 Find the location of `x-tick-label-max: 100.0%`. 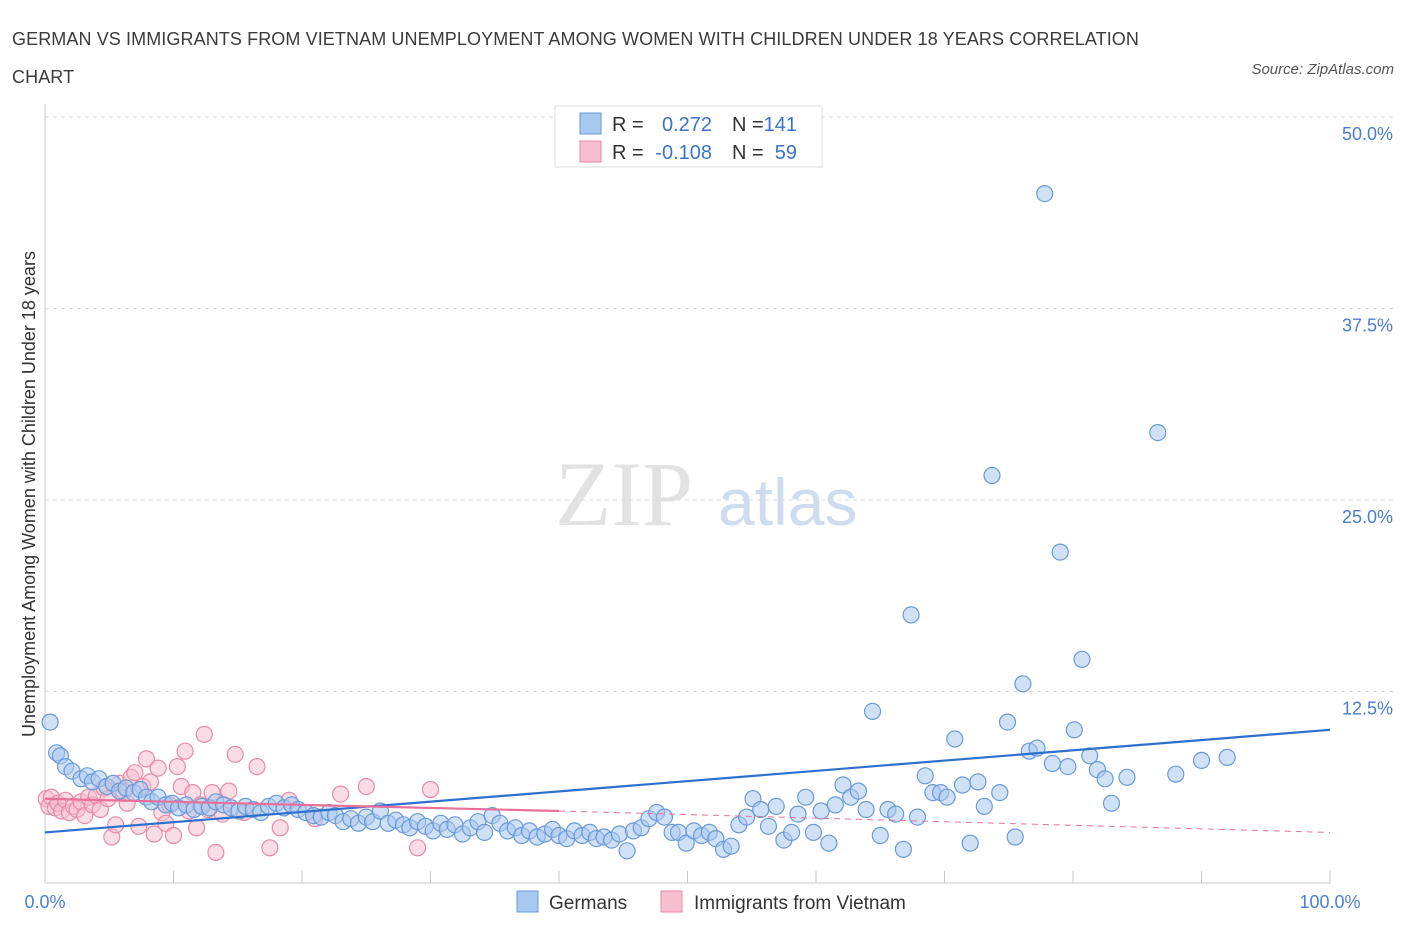

x-tick-label-max: 100.0% is located at coordinates (1329, 902).